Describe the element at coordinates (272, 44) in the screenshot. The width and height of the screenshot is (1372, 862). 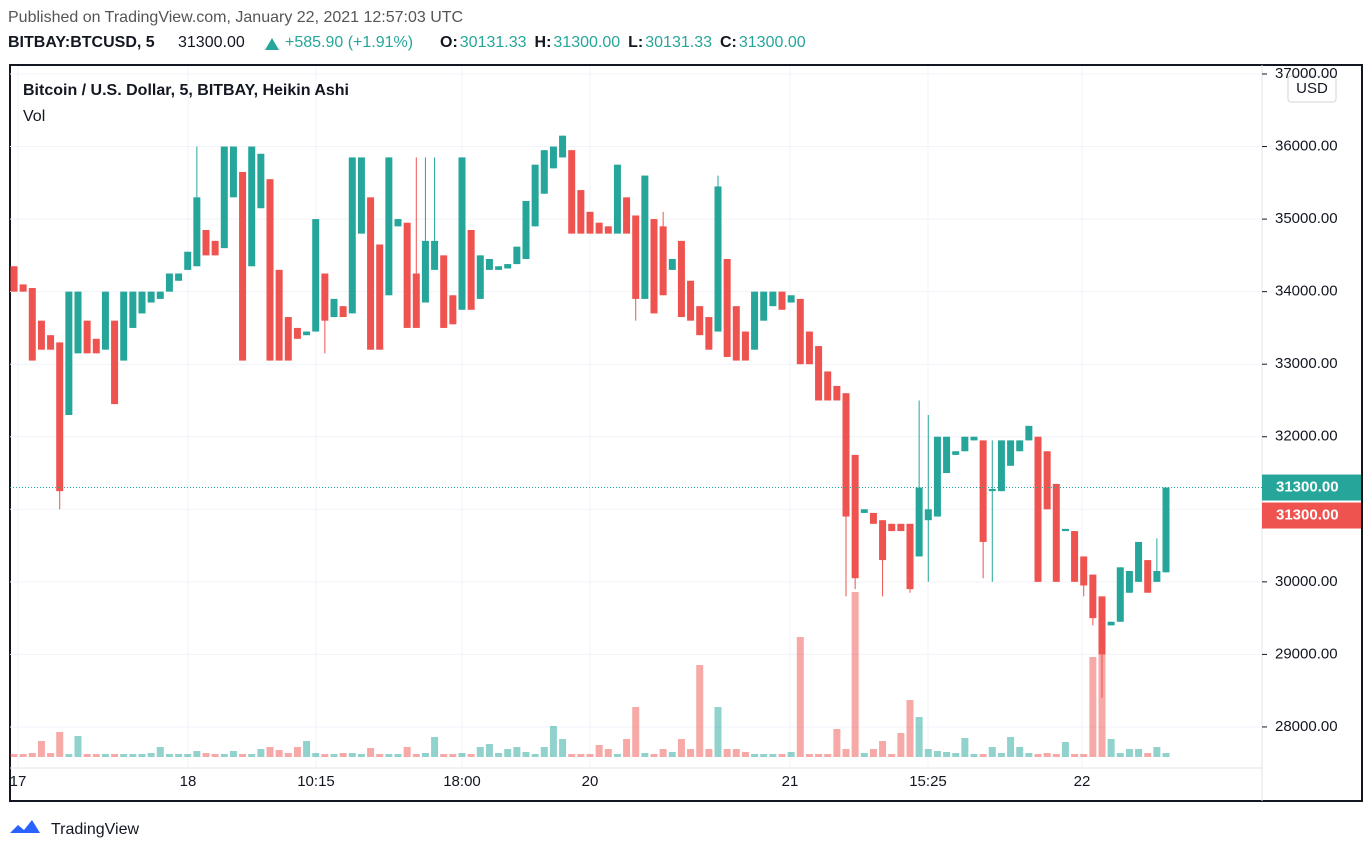
I see `up-arrow` at that location.